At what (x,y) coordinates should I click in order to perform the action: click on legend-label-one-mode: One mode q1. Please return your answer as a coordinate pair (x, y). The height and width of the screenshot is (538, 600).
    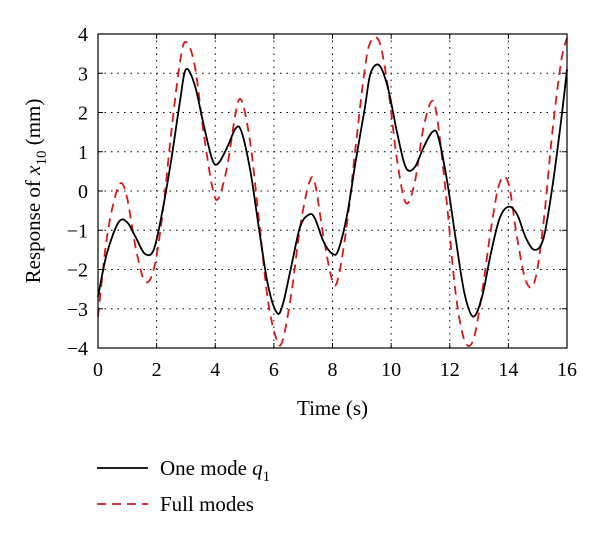
    Looking at the image, I should click on (215, 470).